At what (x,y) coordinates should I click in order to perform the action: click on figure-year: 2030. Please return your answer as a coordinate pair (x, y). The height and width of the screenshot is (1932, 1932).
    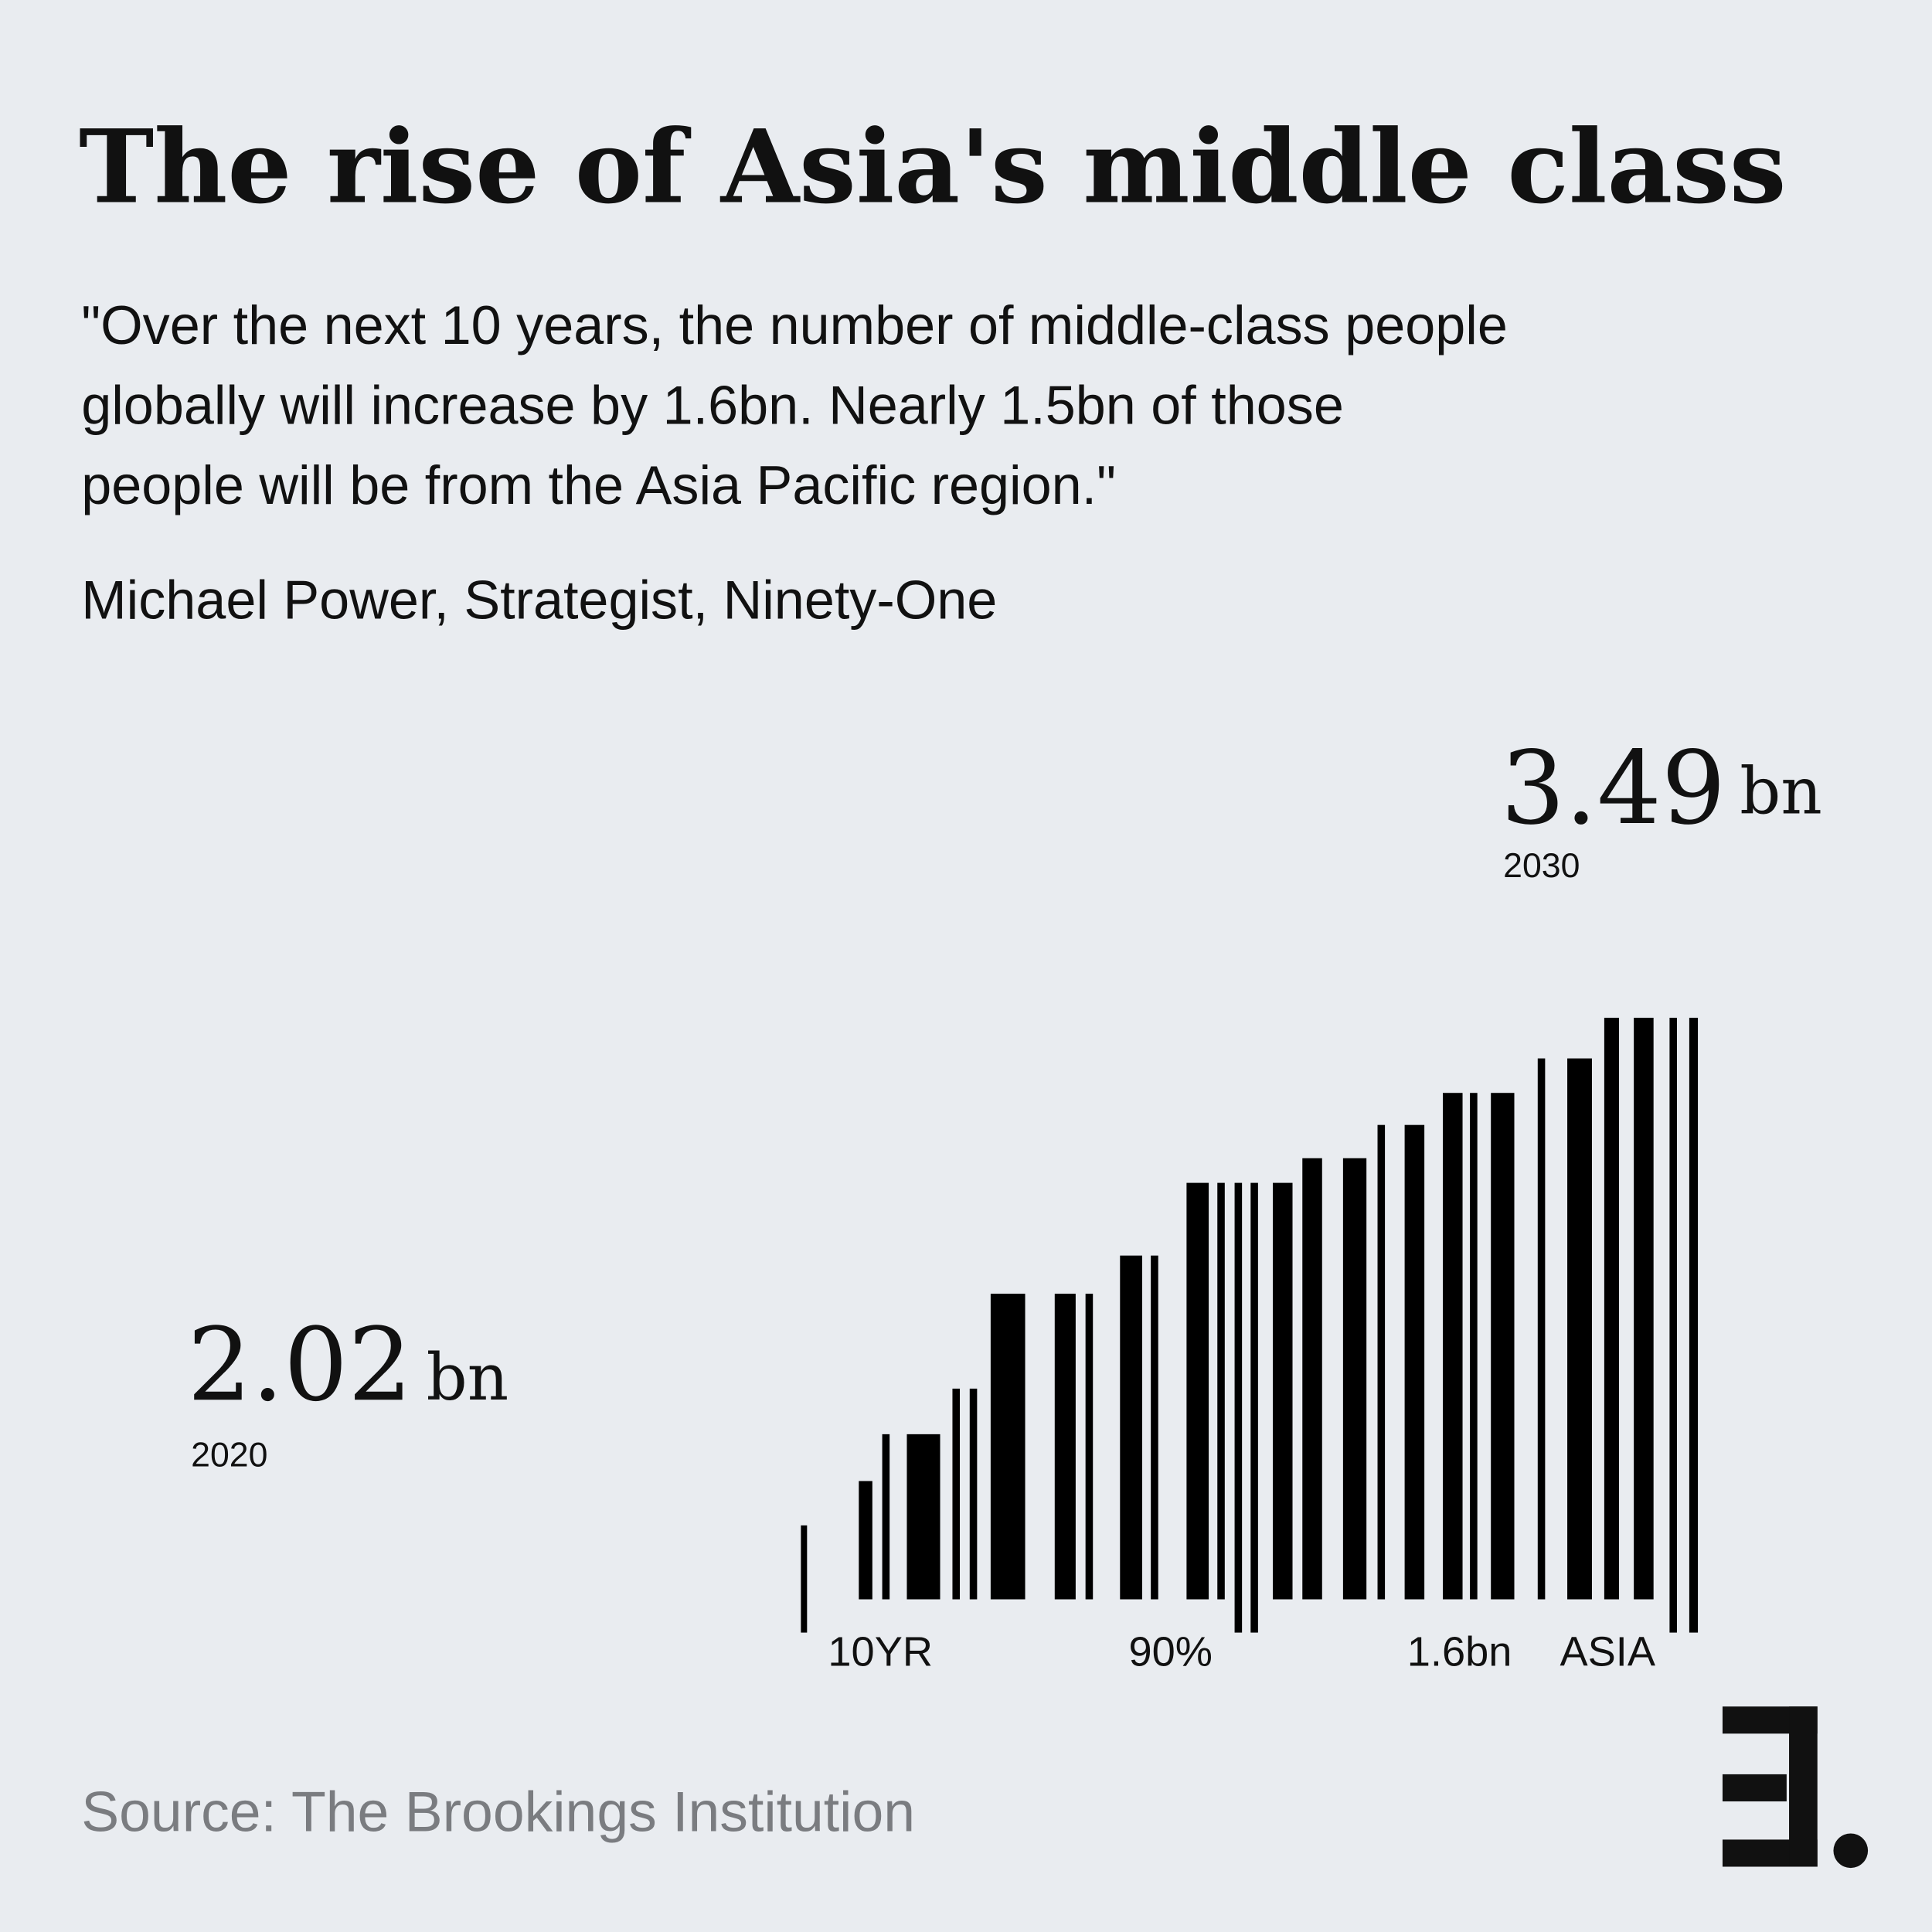
    Looking at the image, I should click on (1541, 866).